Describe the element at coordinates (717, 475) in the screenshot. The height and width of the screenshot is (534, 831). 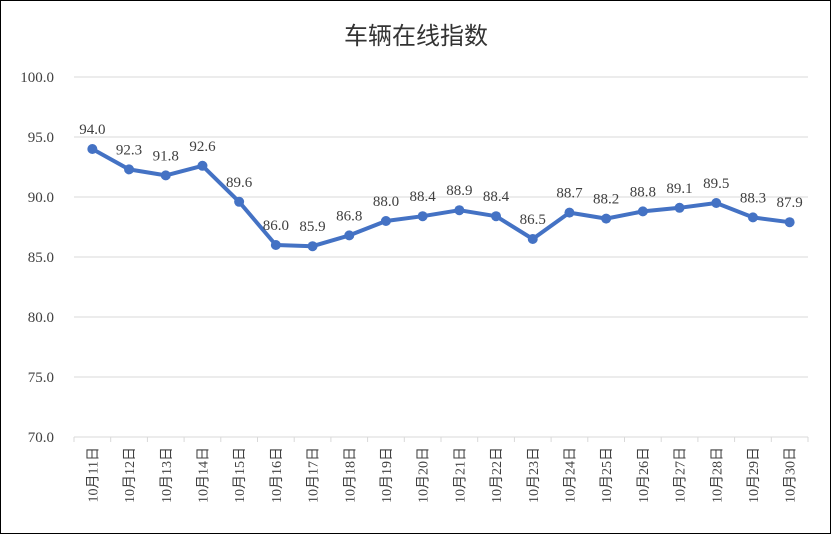
I see `x-tick-label: 10月28日` at that location.